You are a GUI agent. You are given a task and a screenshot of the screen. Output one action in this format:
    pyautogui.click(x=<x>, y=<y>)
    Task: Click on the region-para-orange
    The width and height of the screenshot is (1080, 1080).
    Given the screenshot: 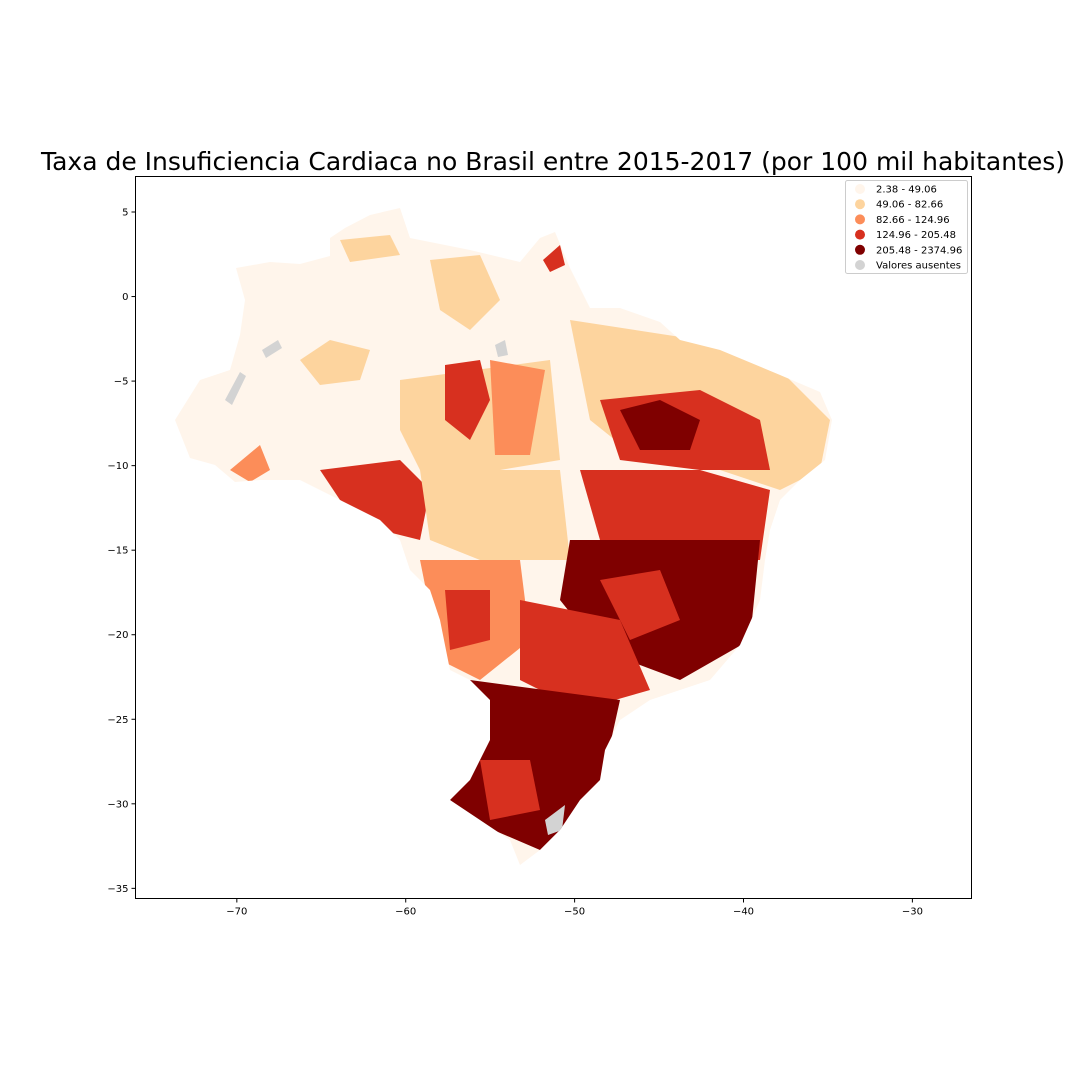 What is the action you would take?
    pyautogui.click(x=465, y=292)
    